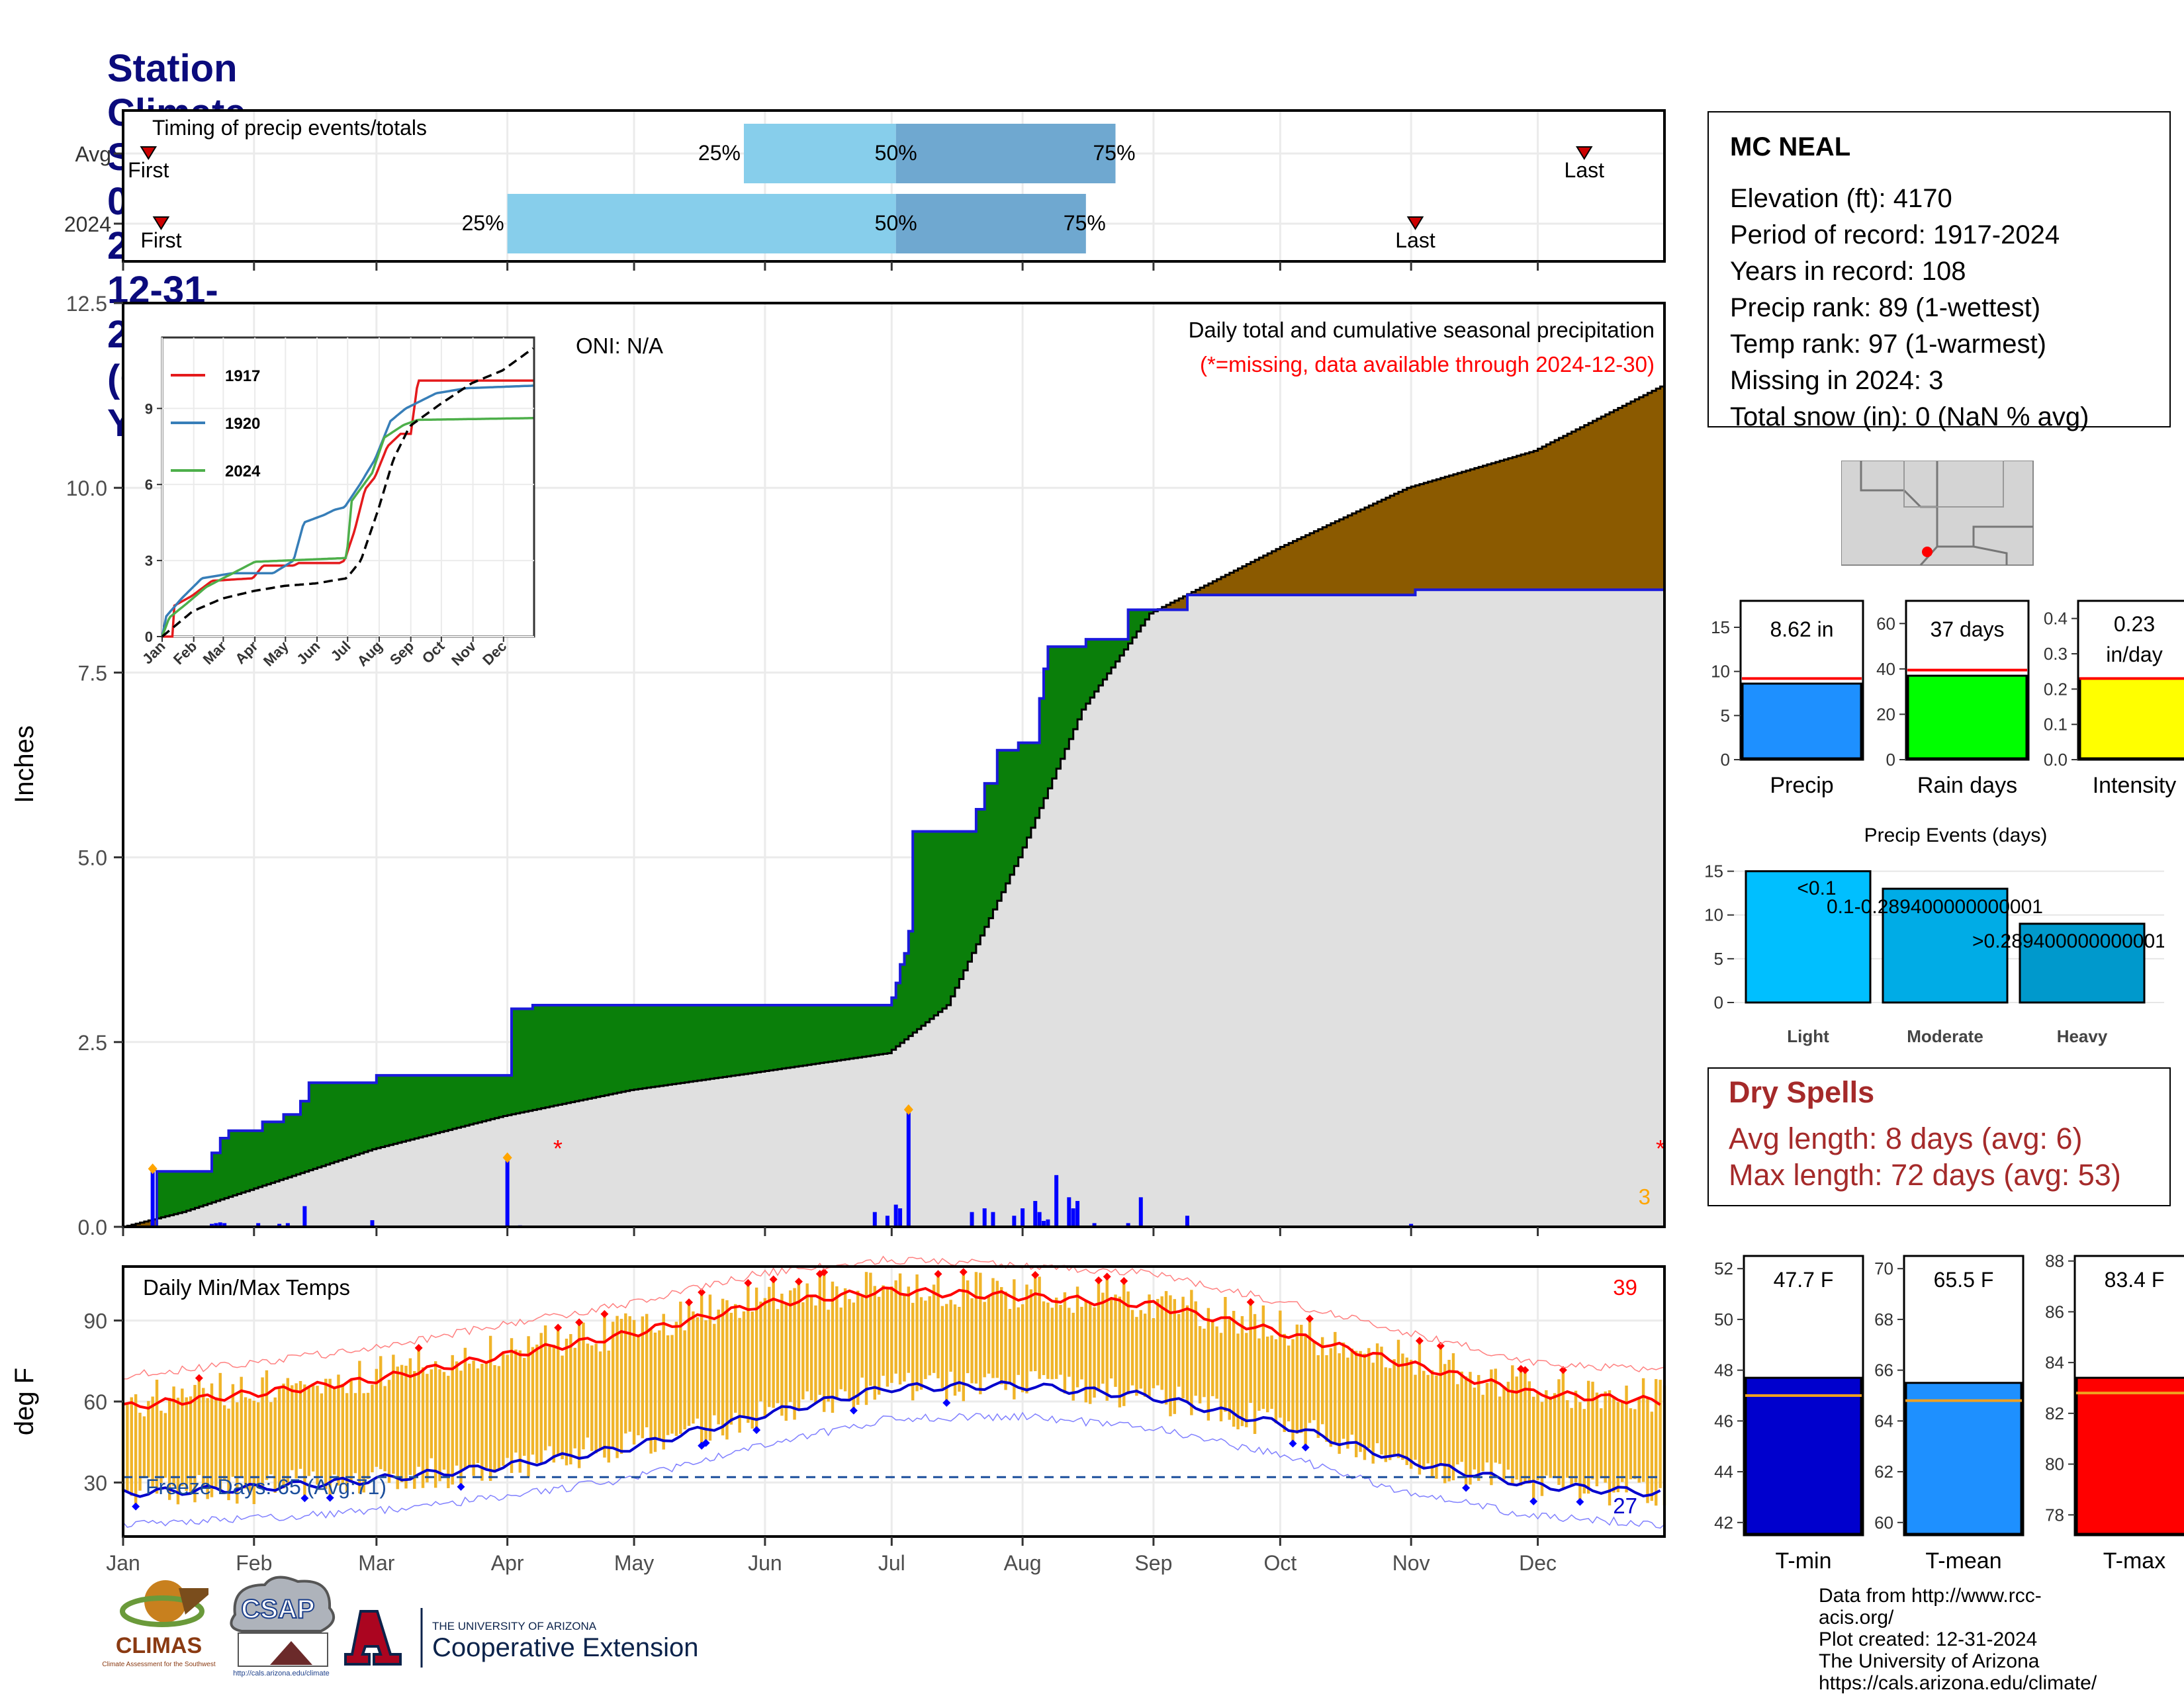  What do you see at coordinates (1964, 1280) in the screenshot?
I see `temp-stat-label: 65.5 F` at bounding box center [1964, 1280].